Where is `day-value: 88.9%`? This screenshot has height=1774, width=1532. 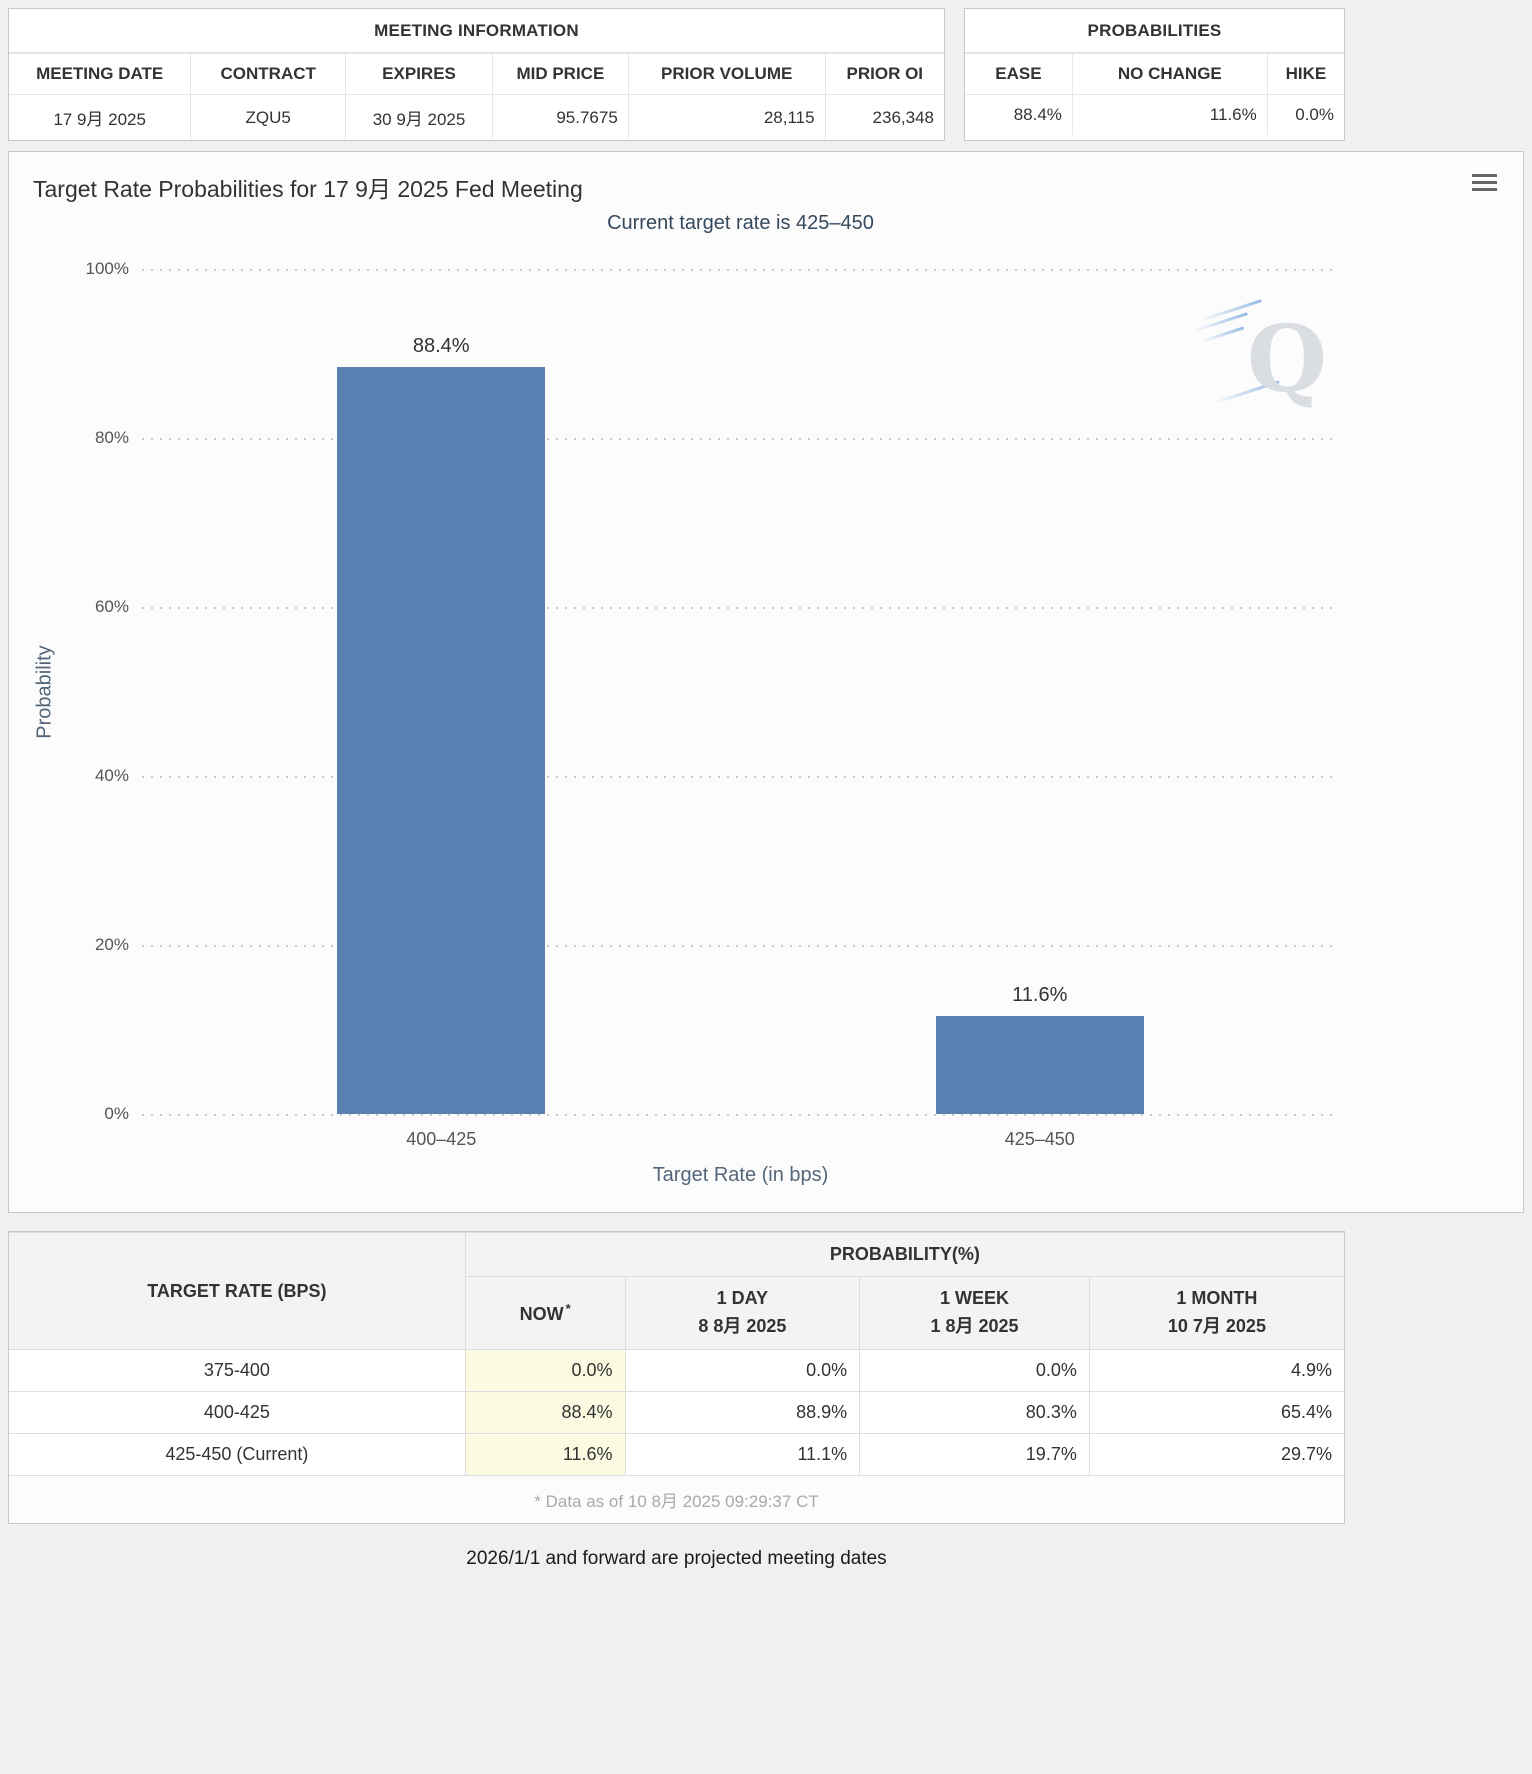 day-value: 88.9% is located at coordinates (742, 1412).